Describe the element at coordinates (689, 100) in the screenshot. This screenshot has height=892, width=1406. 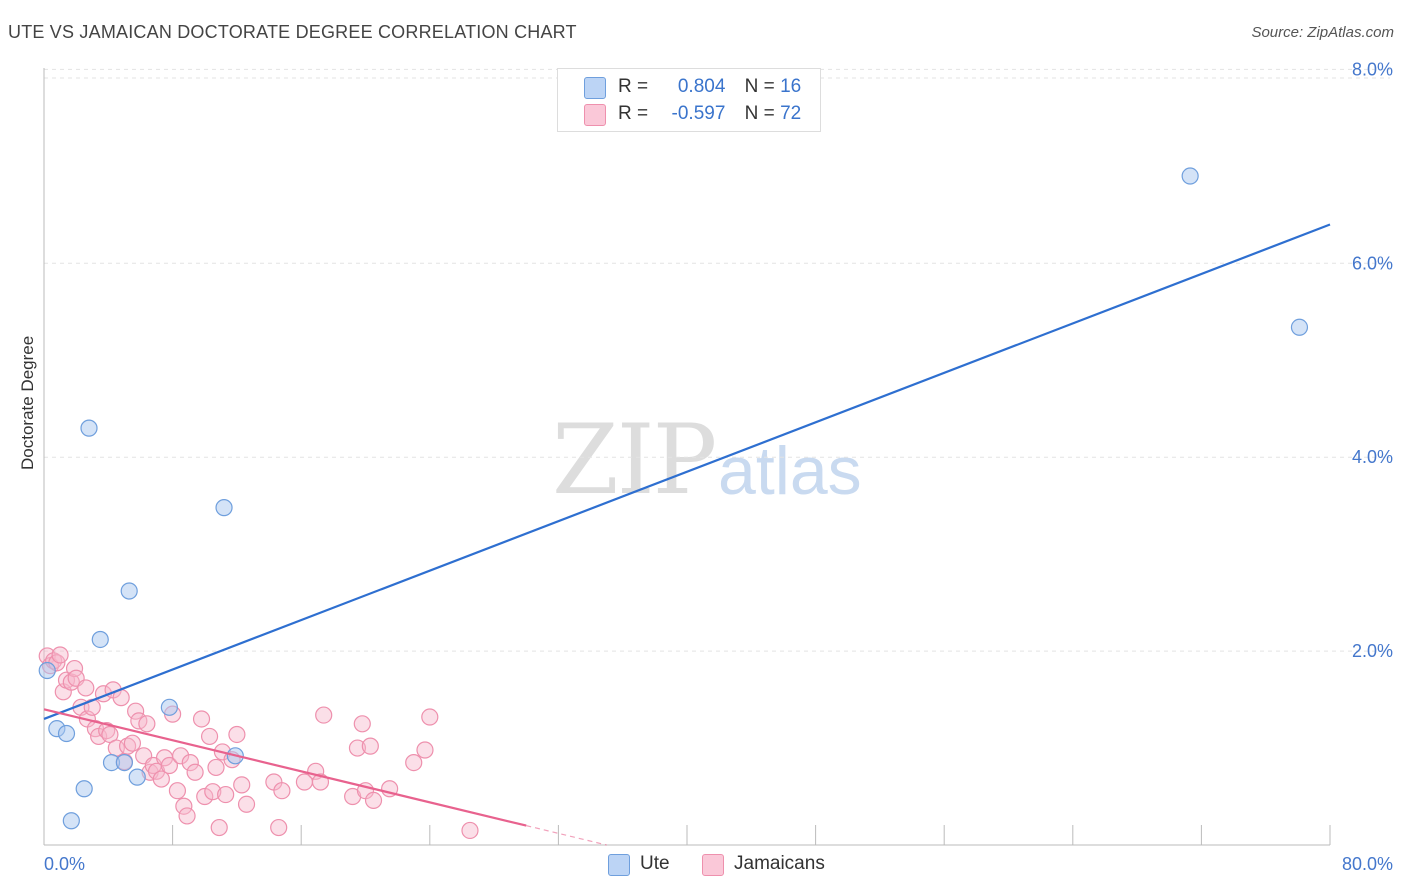
I see `legend: R = 0.804 N = 16 R = -0.597 N = 72` at that location.